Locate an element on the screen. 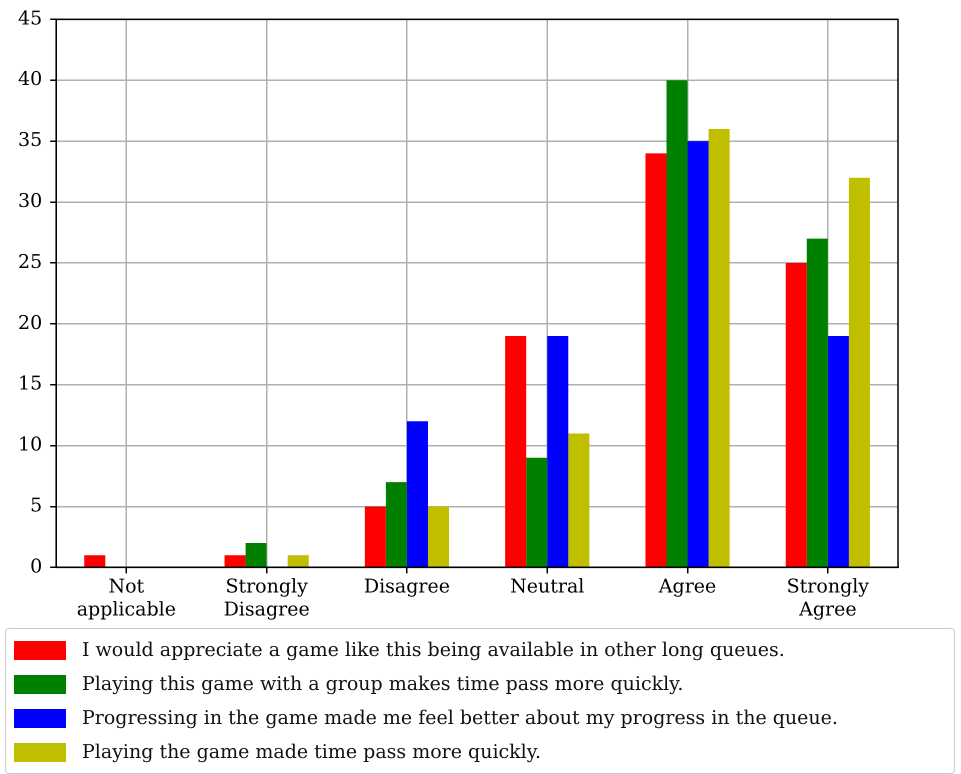 The height and width of the screenshot is (774, 961). y-tick-label: 20 is located at coordinates (30, 323).